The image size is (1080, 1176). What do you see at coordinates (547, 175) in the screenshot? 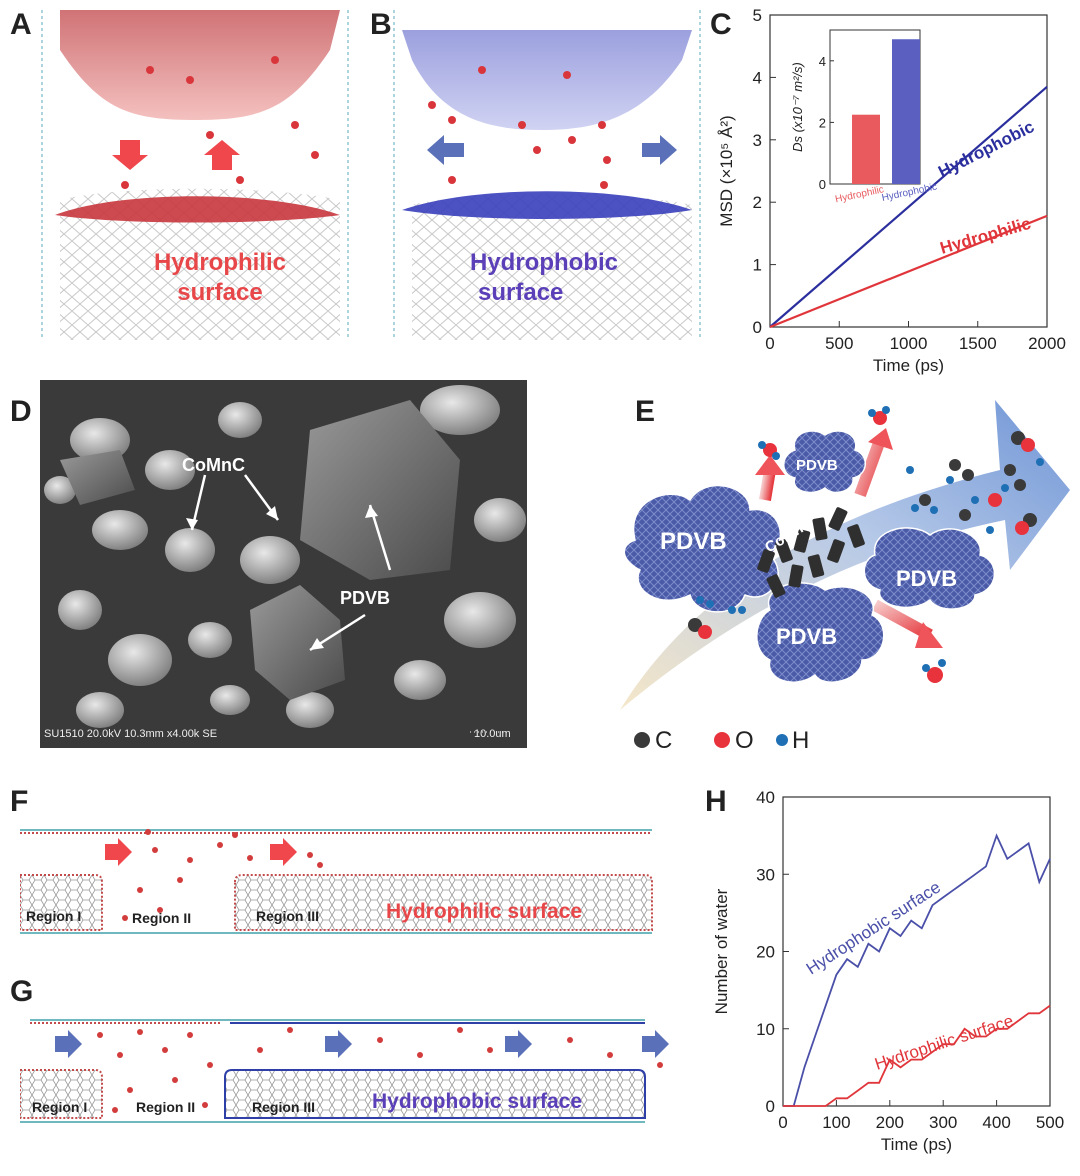
I see `panel-b-illustration` at bounding box center [547, 175].